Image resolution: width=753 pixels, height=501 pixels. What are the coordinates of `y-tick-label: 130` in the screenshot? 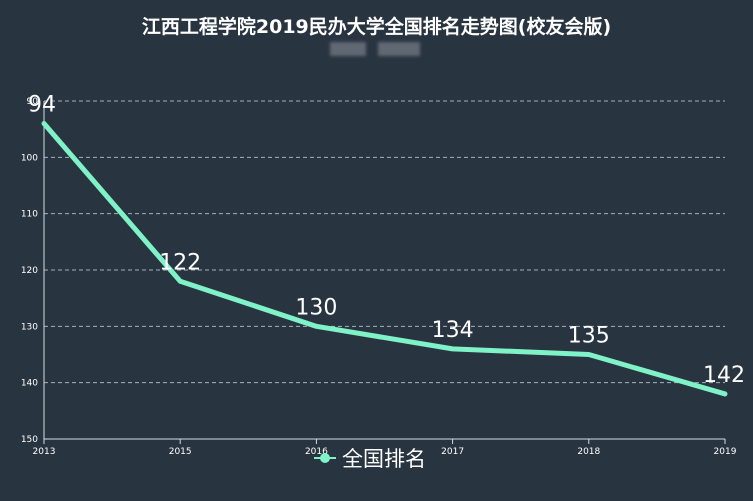 It's located at (29, 327).